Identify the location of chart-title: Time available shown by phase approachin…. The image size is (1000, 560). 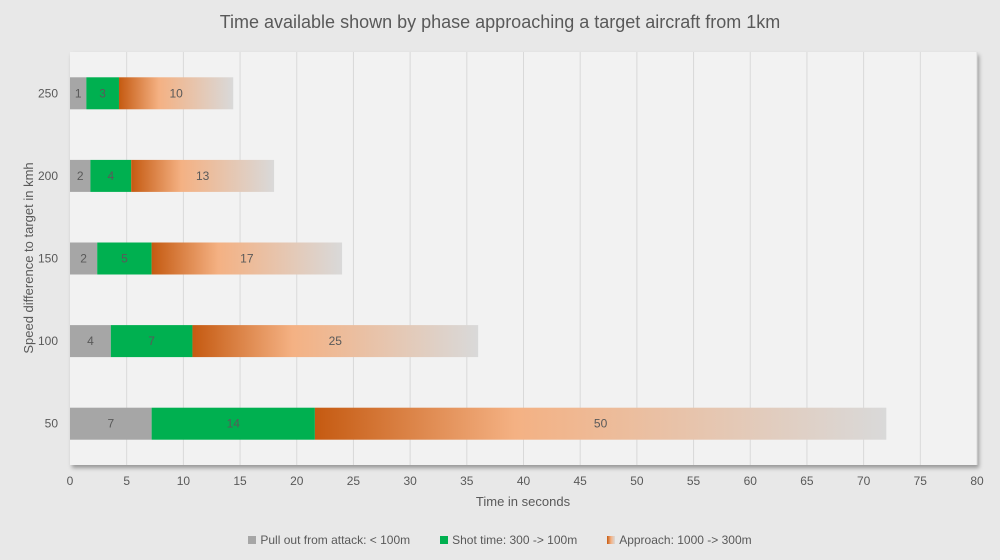
(500, 22).